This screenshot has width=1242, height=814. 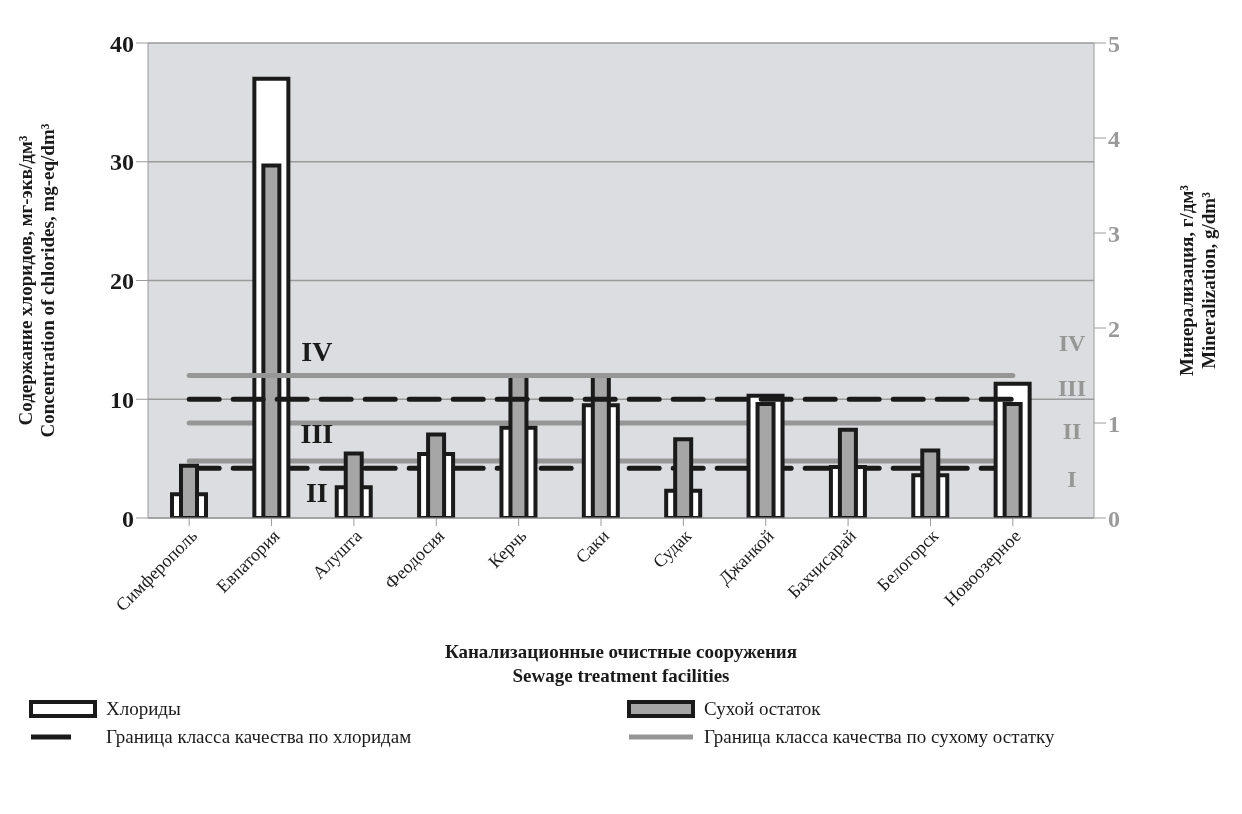 I want to click on legend-label: Граница класса качества по хлоридам, so click(x=259, y=737).